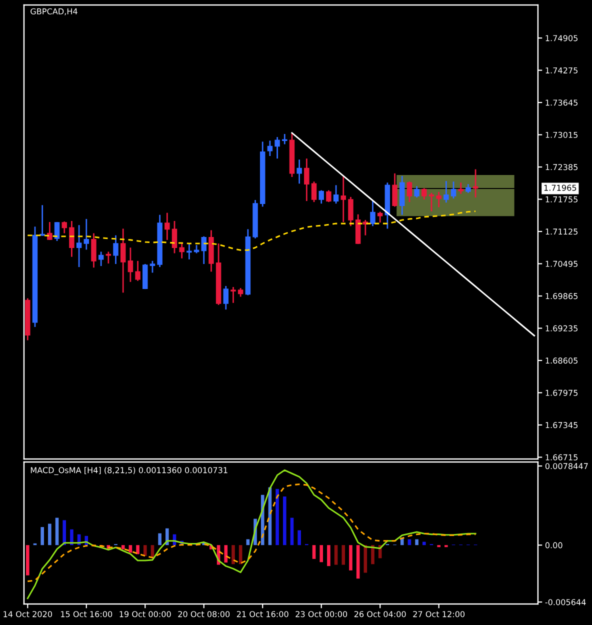 Image resolution: width=592 pixels, height=625 pixels. Describe the element at coordinates (560, 187) in the screenshot. I see `ref-line-label: 1.71965` at that location.